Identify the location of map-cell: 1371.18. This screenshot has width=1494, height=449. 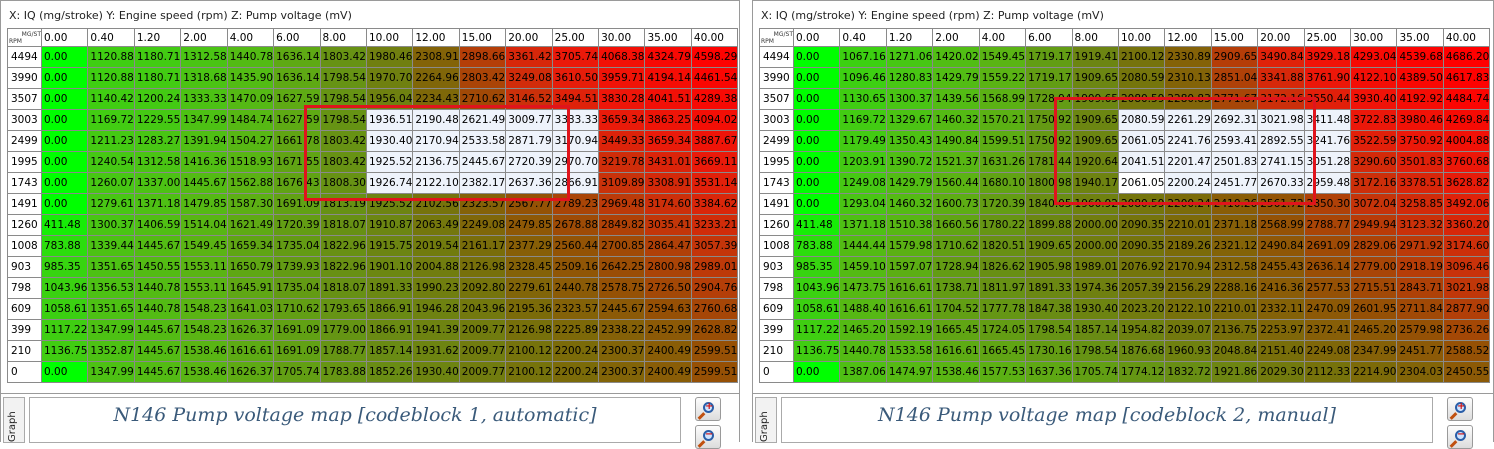
(863, 225).